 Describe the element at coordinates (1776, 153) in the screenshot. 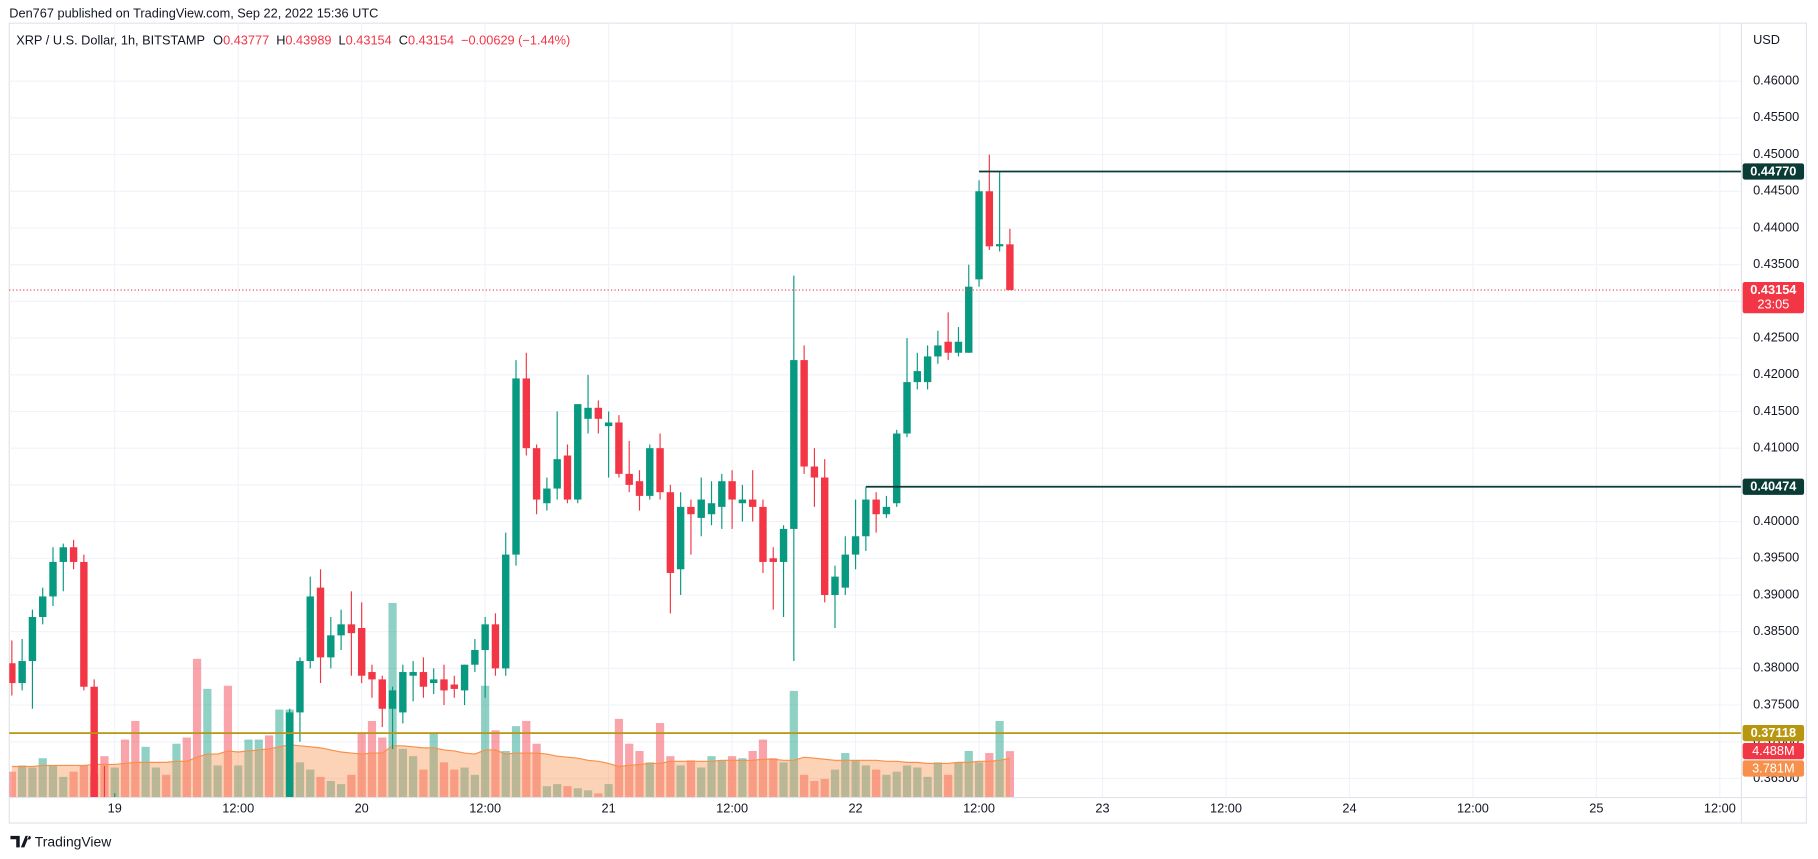

I see `y-tick-label: 0.45000` at that location.